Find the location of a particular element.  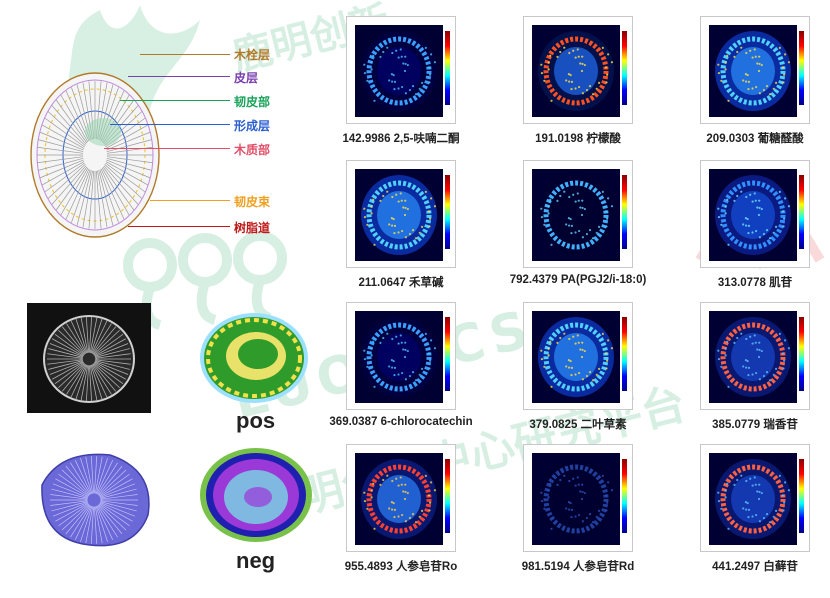

ion-image-caption: 191.0198 柠檬酸 is located at coordinates (578, 139).